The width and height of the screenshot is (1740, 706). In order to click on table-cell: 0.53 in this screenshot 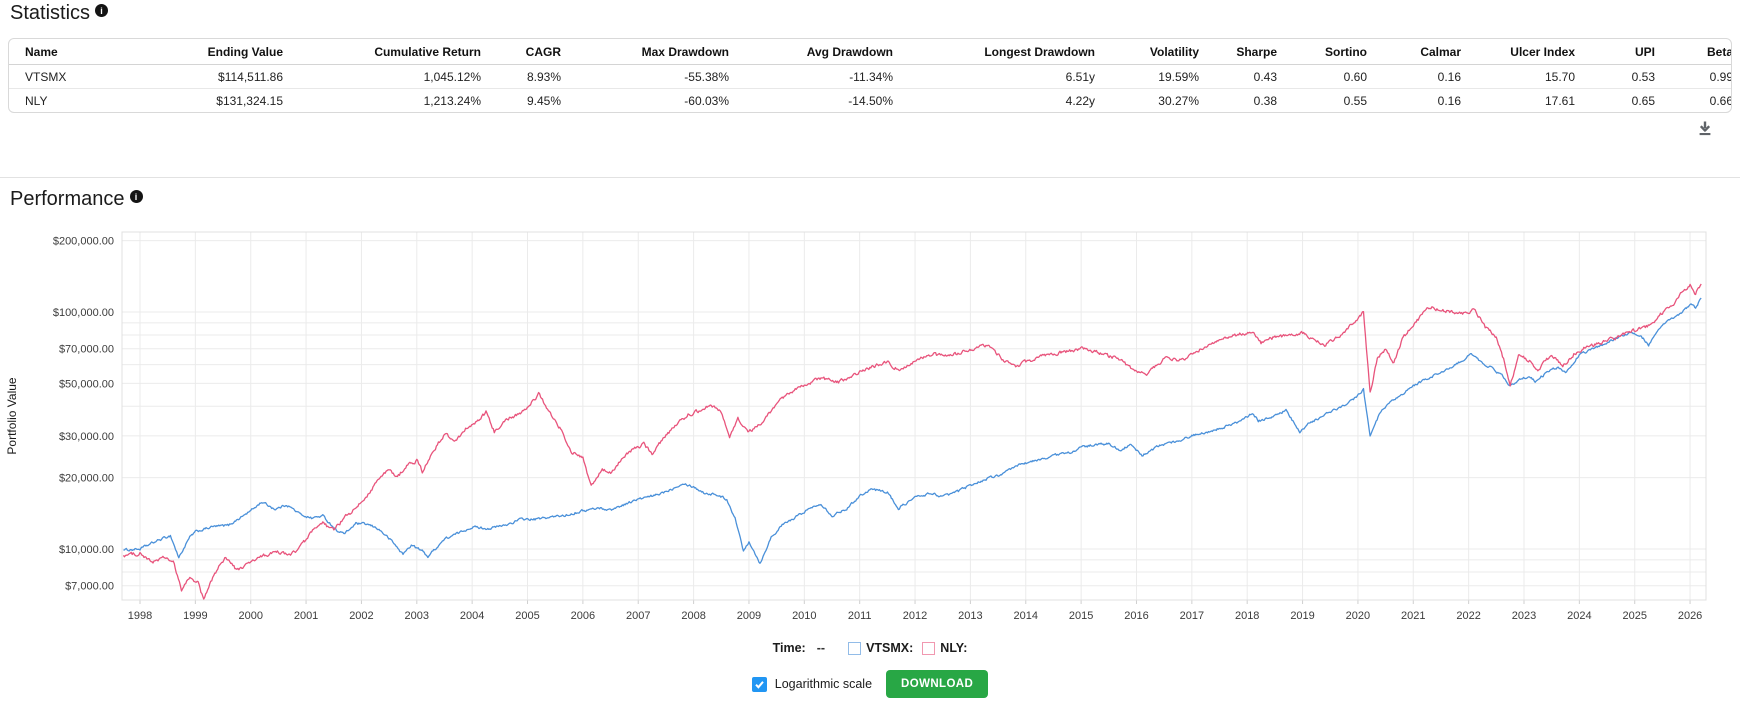, I will do `click(1631, 76)`.